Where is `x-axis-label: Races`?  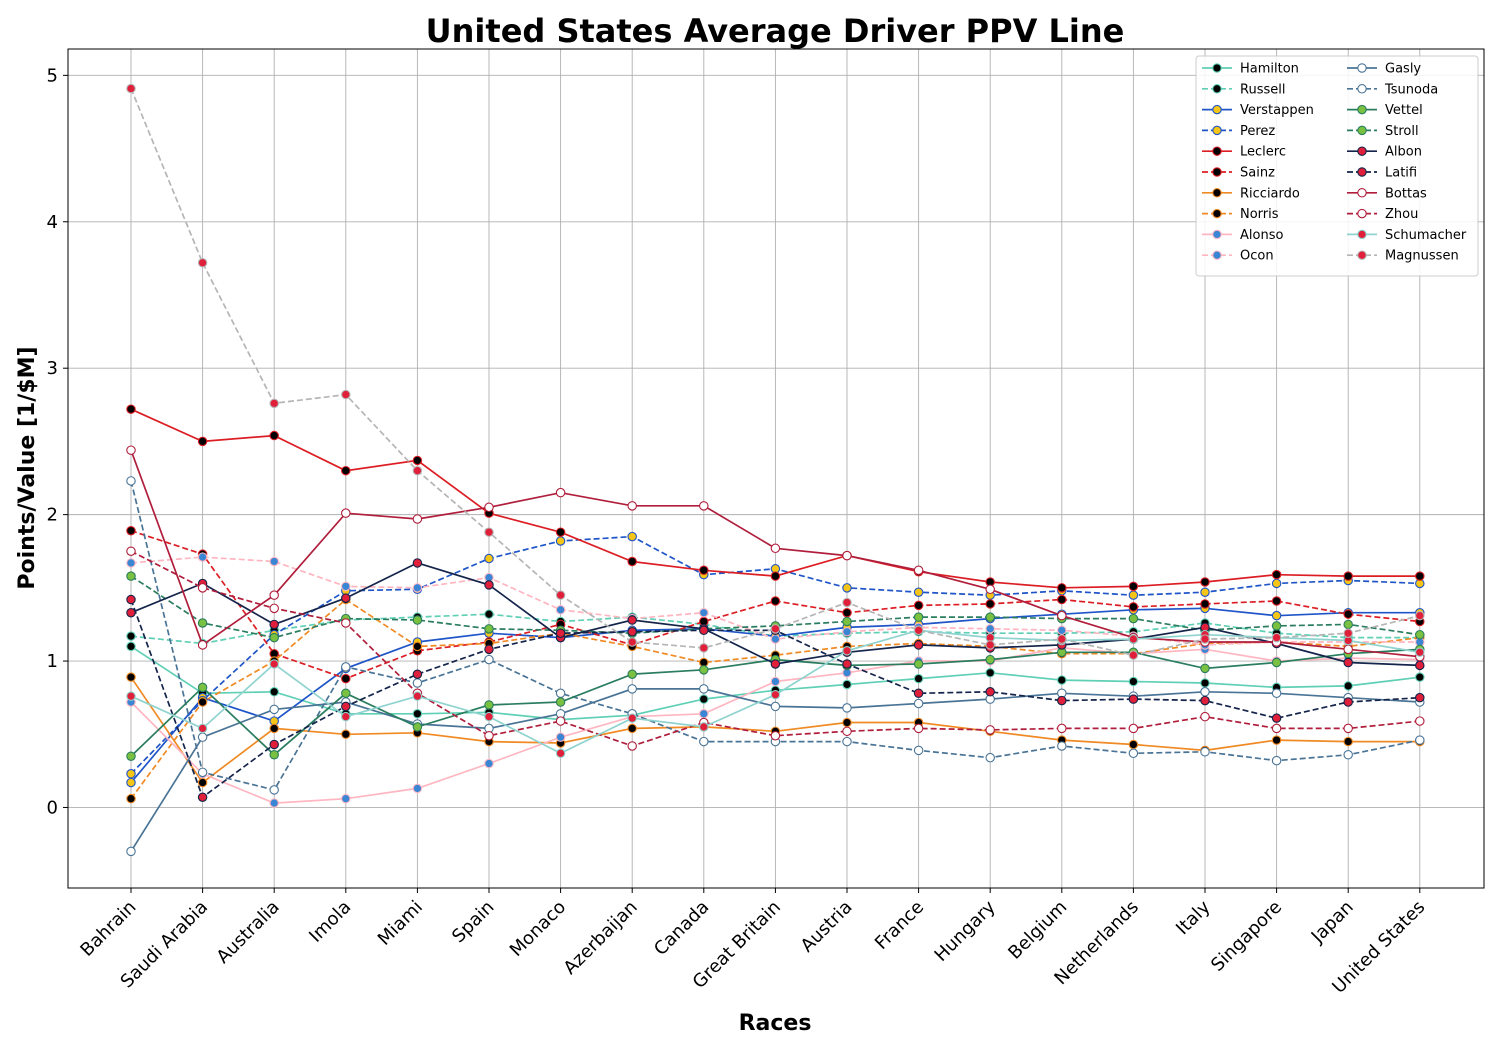 x-axis-label: Races is located at coordinates (775, 1023).